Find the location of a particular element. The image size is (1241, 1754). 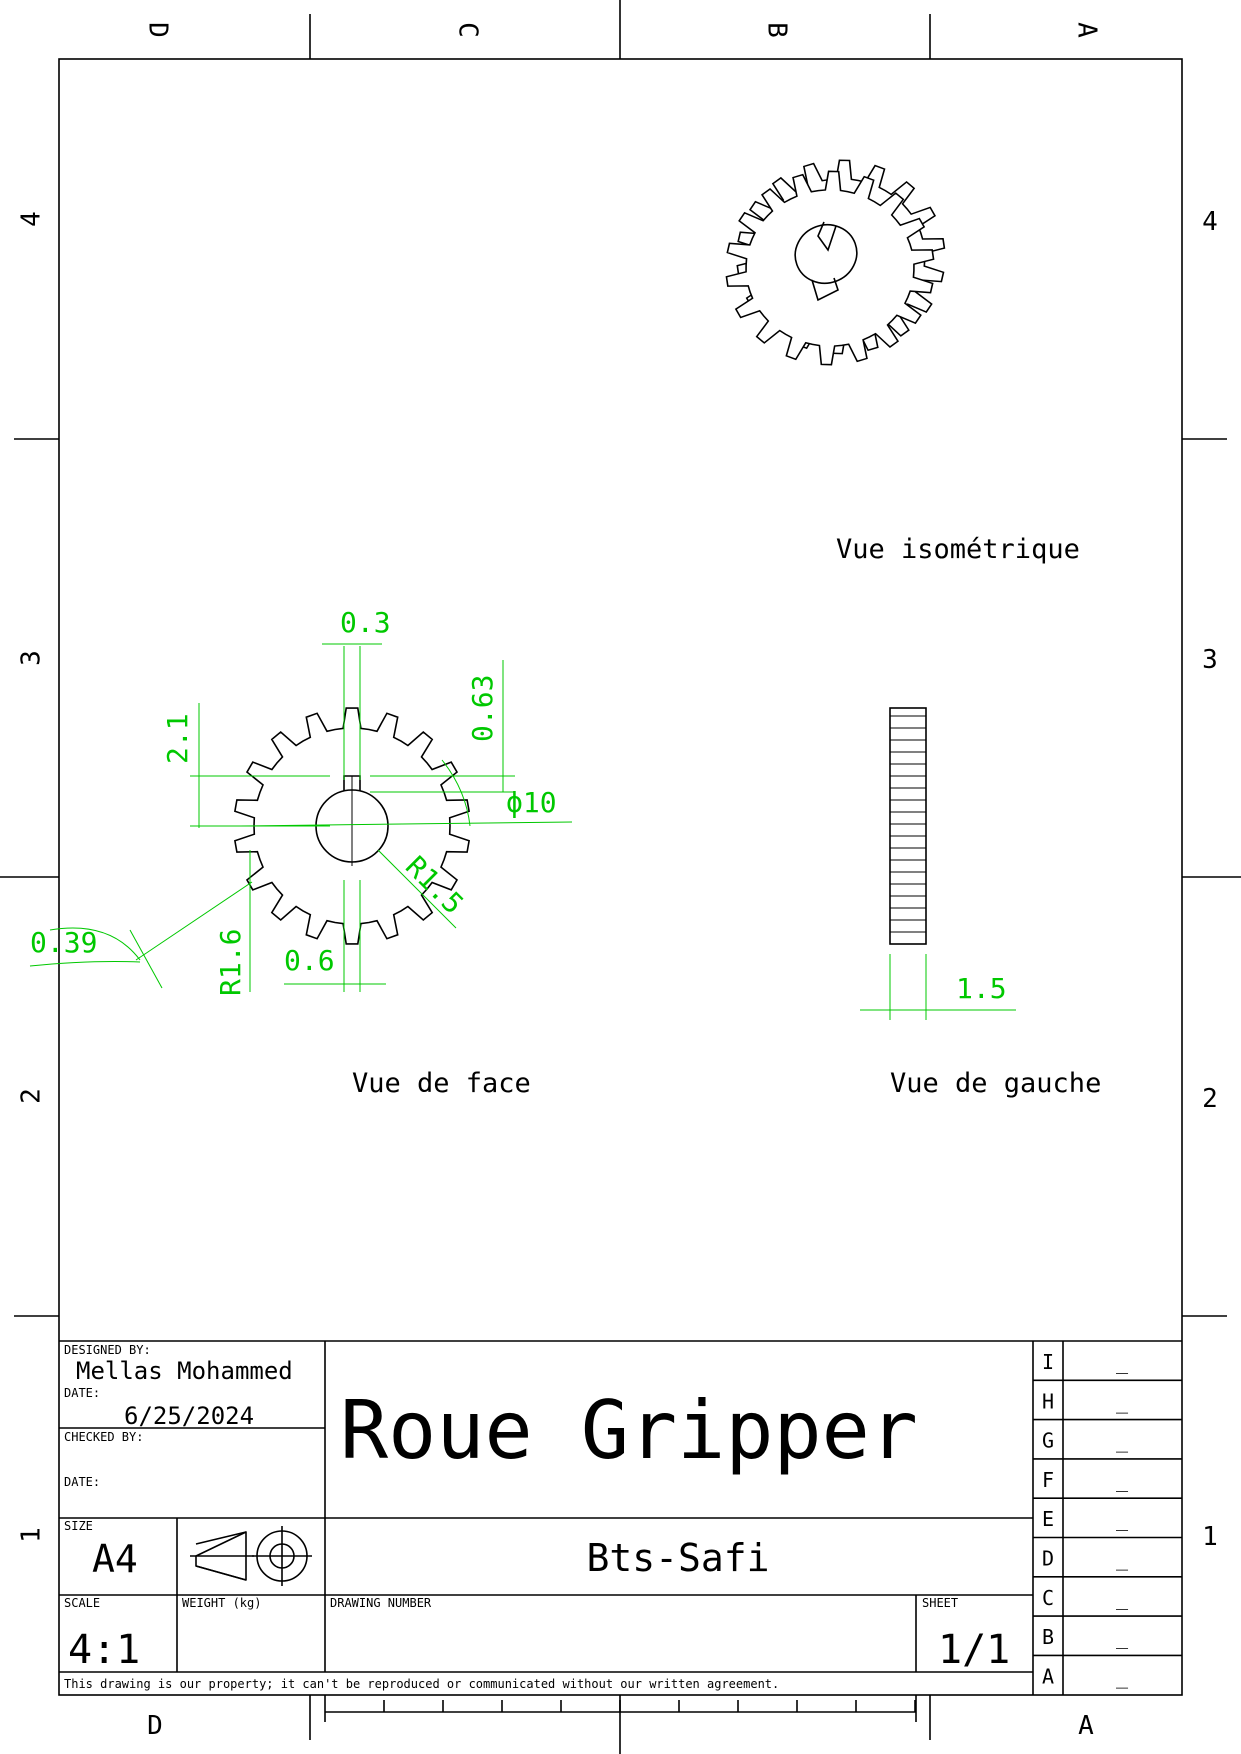

isometric-gear is located at coordinates (835, 262).